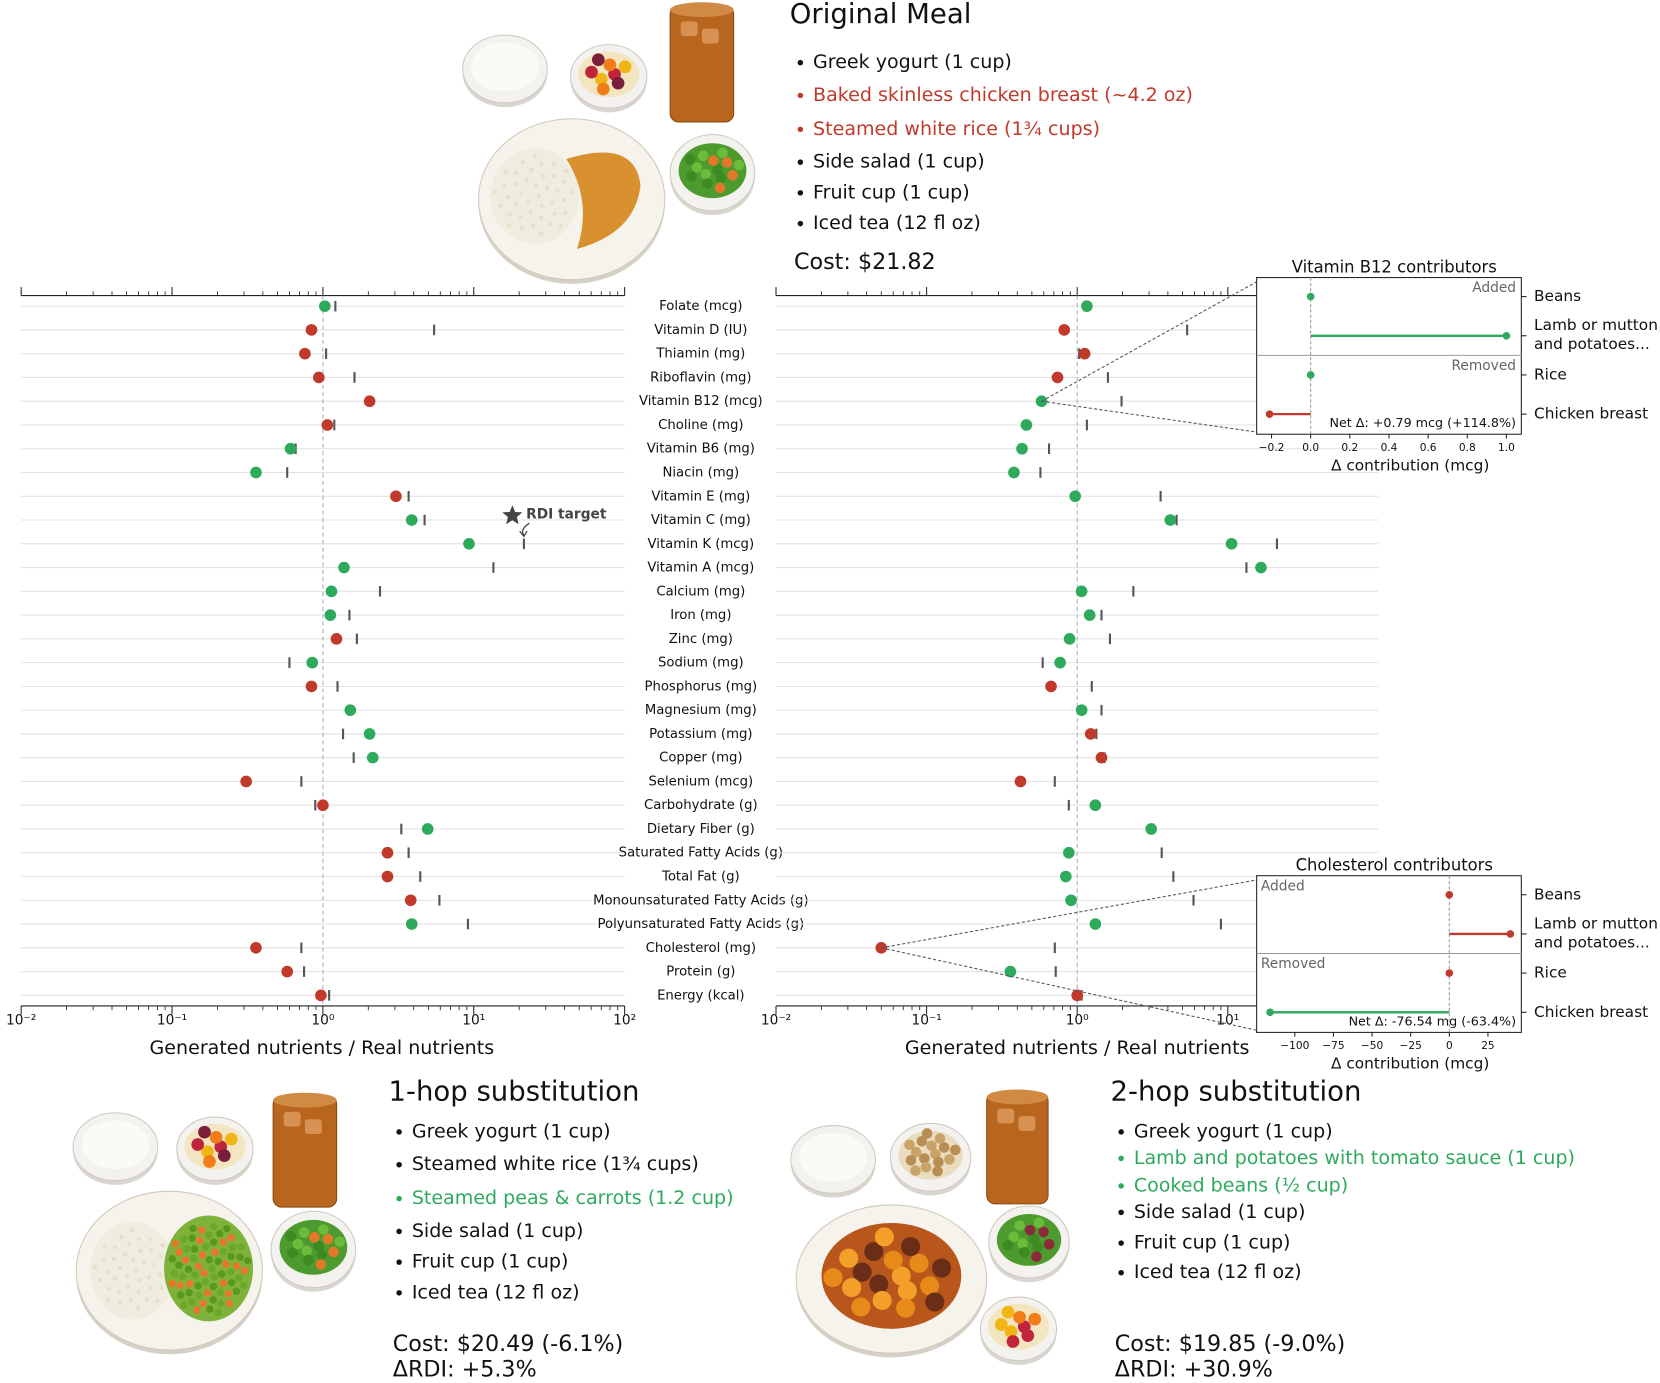 This screenshot has height=1383, width=1660. Describe the element at coordinates (1349, 448) in the screenshot. I see `x-tick-label: 0.2` at that location.